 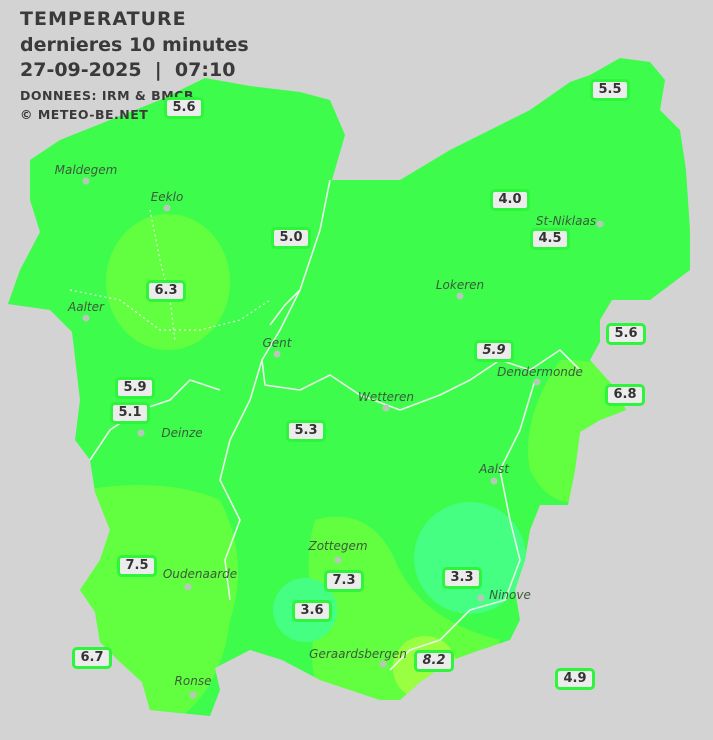 I want to click on town-label: Aalter, so click(x=86, y=307).